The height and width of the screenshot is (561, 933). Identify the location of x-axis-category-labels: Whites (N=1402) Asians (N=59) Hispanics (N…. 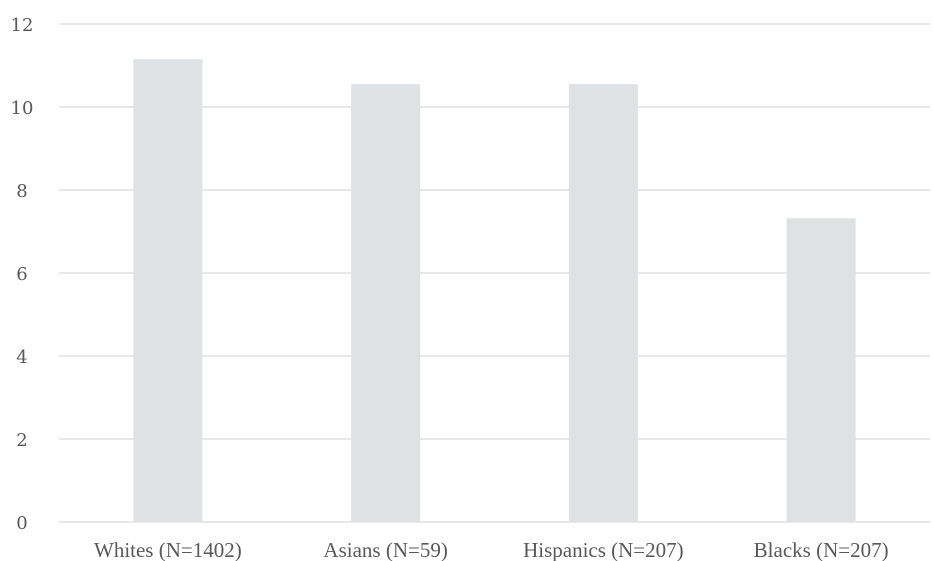
(491, 549).